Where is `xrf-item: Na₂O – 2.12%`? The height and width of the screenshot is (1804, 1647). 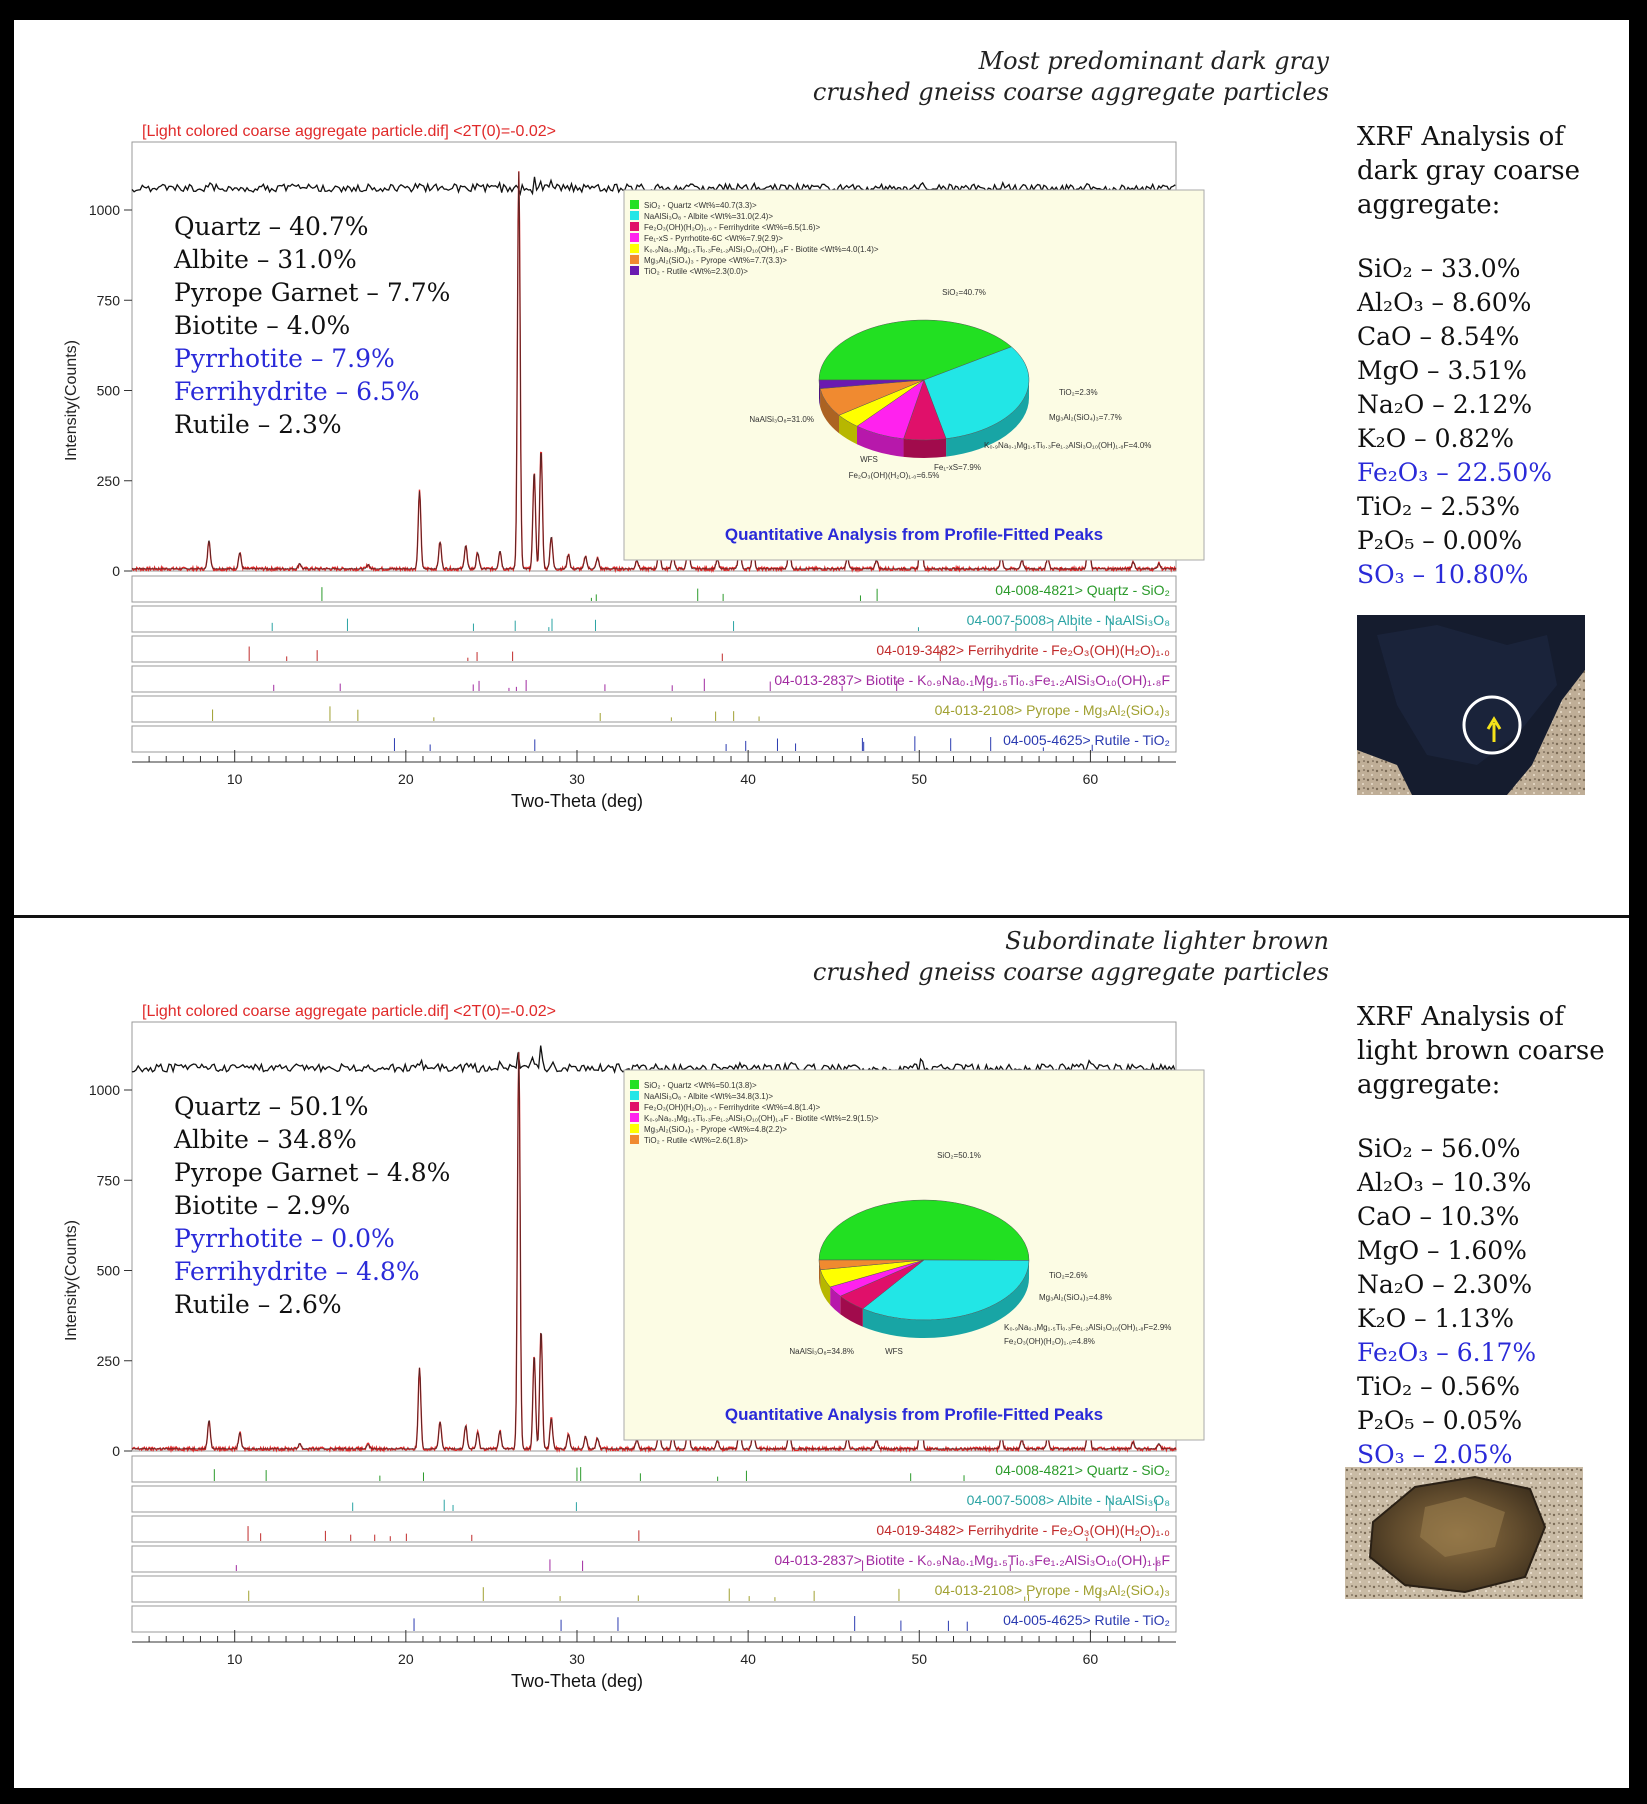
xrf-item: Na₂O – 2.12% is located at coordinates (1445, 404).